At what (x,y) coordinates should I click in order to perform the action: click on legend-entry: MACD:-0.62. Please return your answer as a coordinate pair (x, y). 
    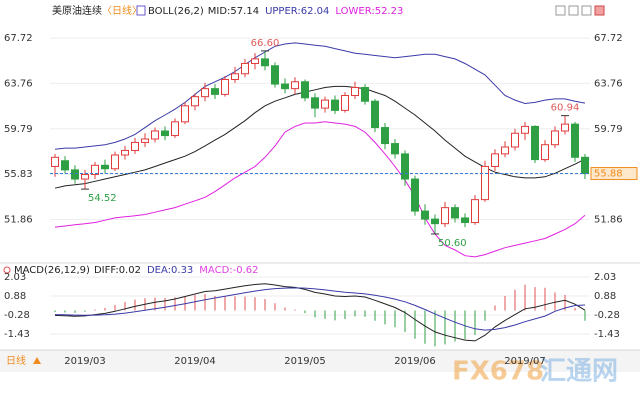
    Looking at the image, I should click on (228, 270).